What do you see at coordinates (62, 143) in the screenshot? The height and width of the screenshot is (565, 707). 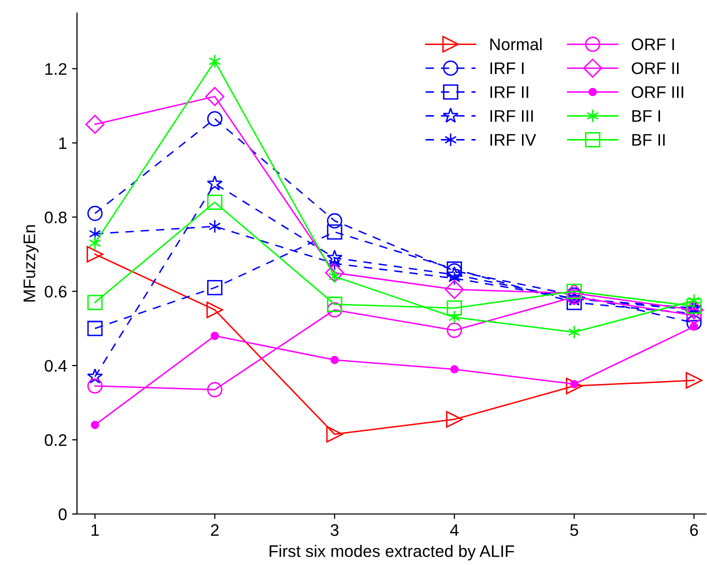 I see `y-tick-label: 1` at bounding box center [62, 143].